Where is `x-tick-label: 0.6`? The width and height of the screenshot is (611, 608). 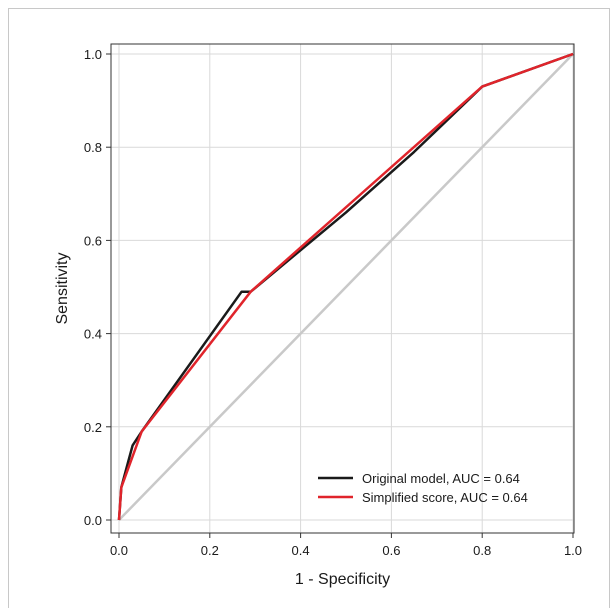
x-tick-label: 0.6 is located at coordinates (391, 550).